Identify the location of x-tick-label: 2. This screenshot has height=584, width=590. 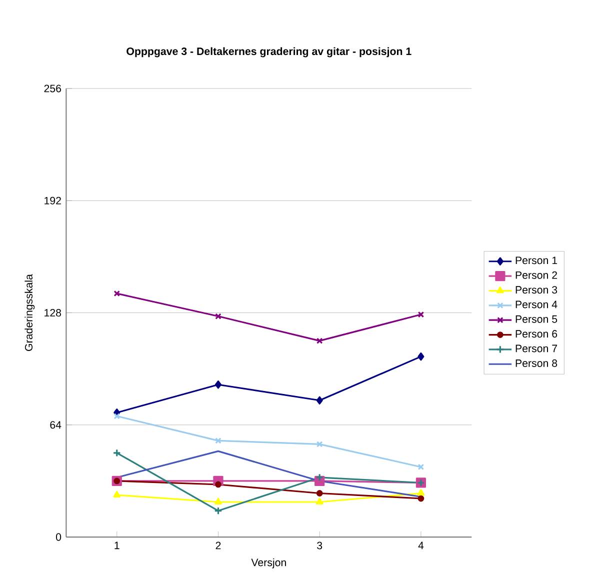
(218, 546).